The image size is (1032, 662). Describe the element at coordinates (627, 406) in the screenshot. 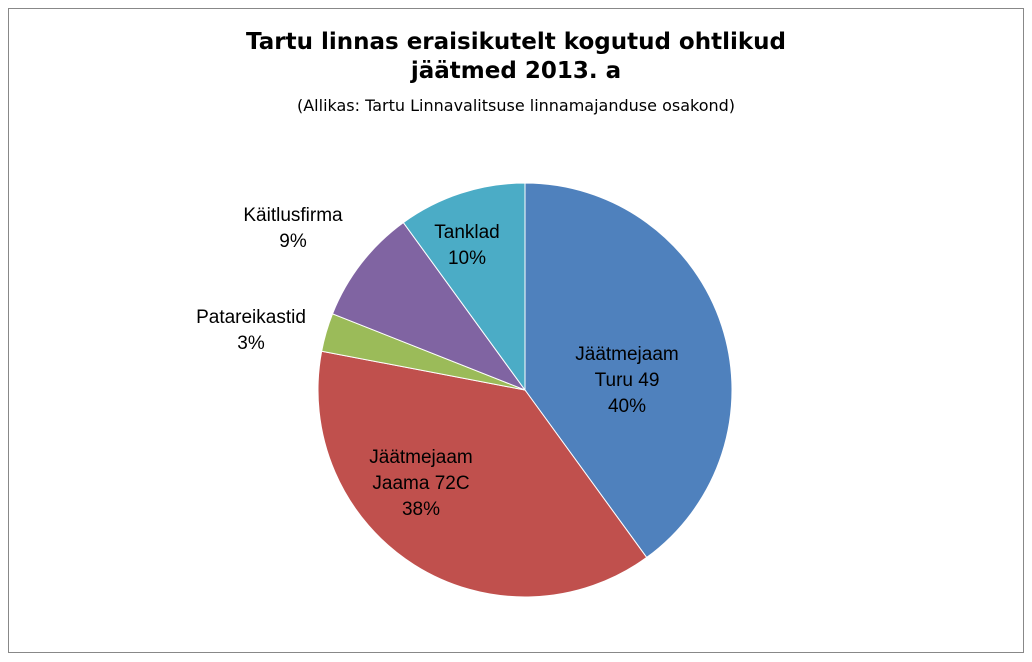

I see `value-label: 40%` at that location.